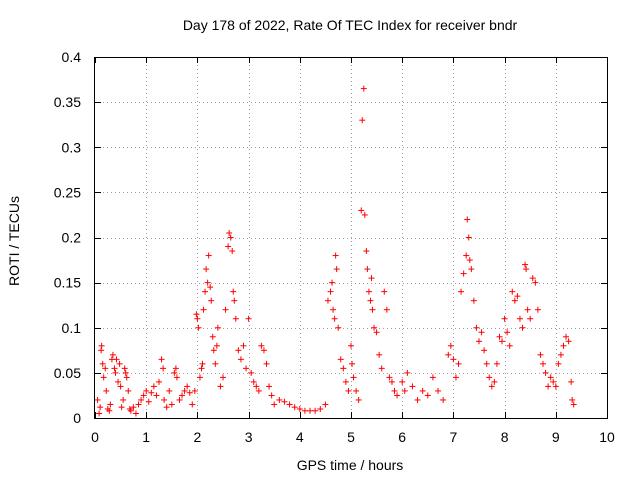  Describe the element at coordinates (67, 192) in the screenshot. I see `y-tick-label: 0.25` at that location.